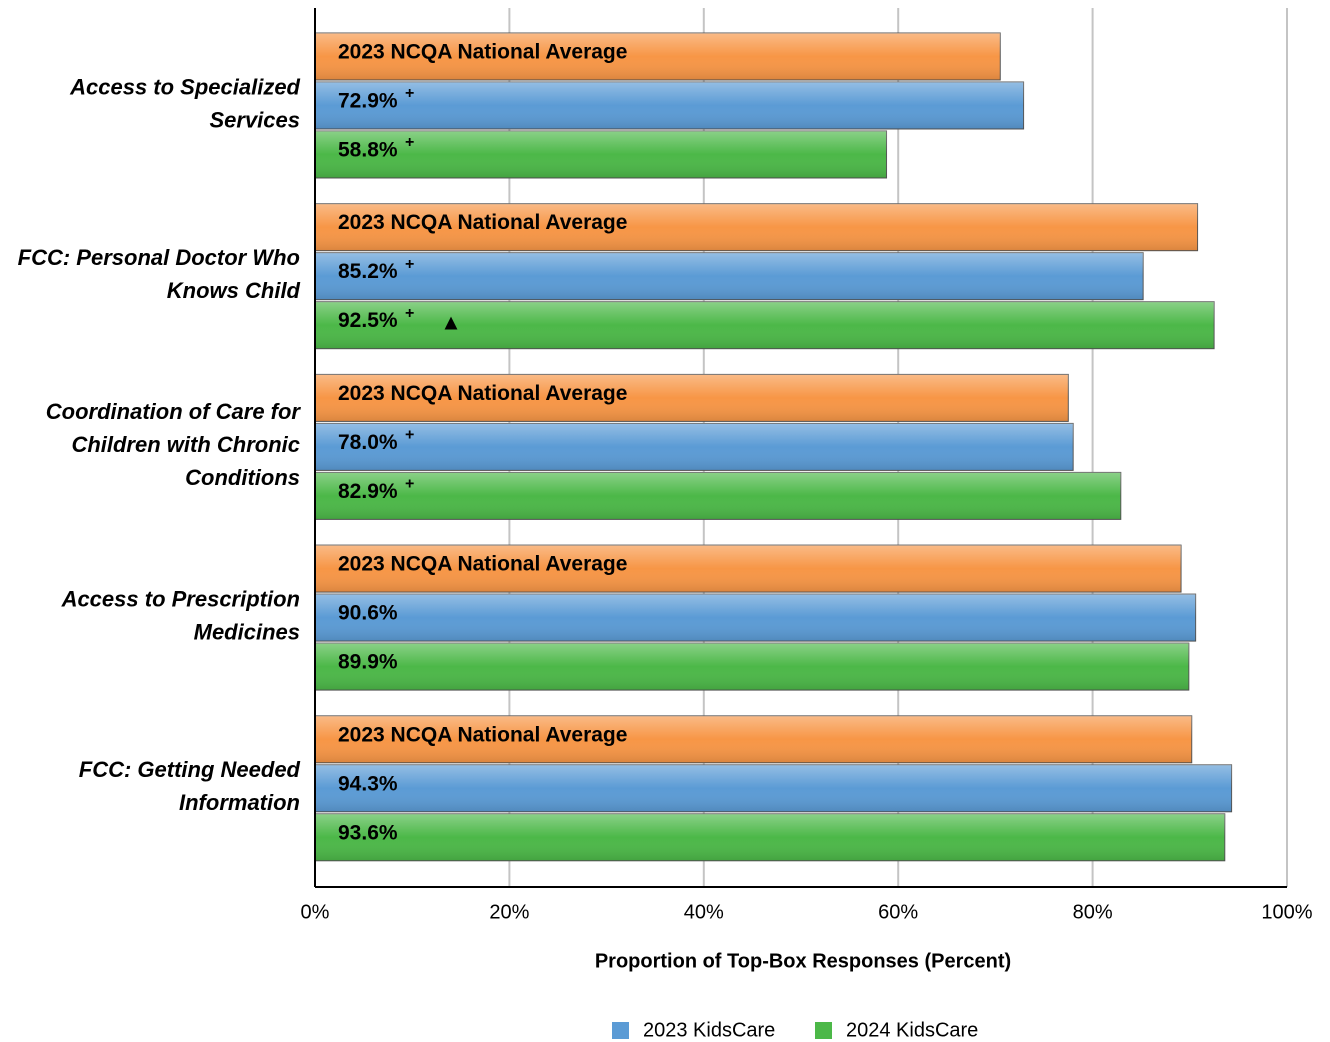  I want to click on x-tick-label: 100%, so click(1286, 912).